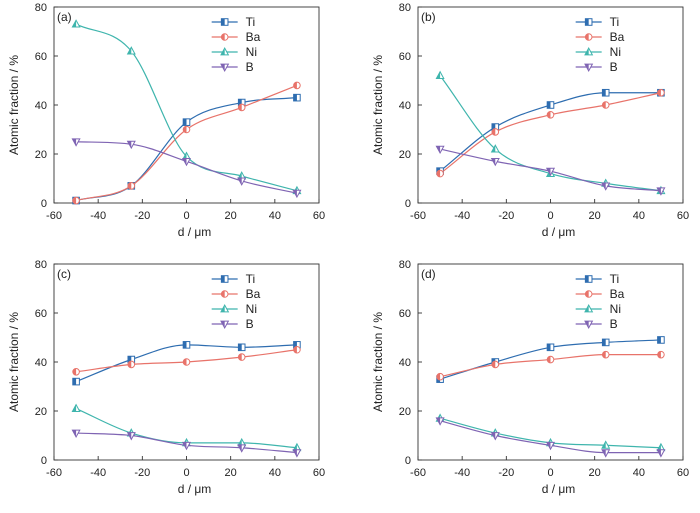  I want to click on panel-label: (a), so click(64, 17).